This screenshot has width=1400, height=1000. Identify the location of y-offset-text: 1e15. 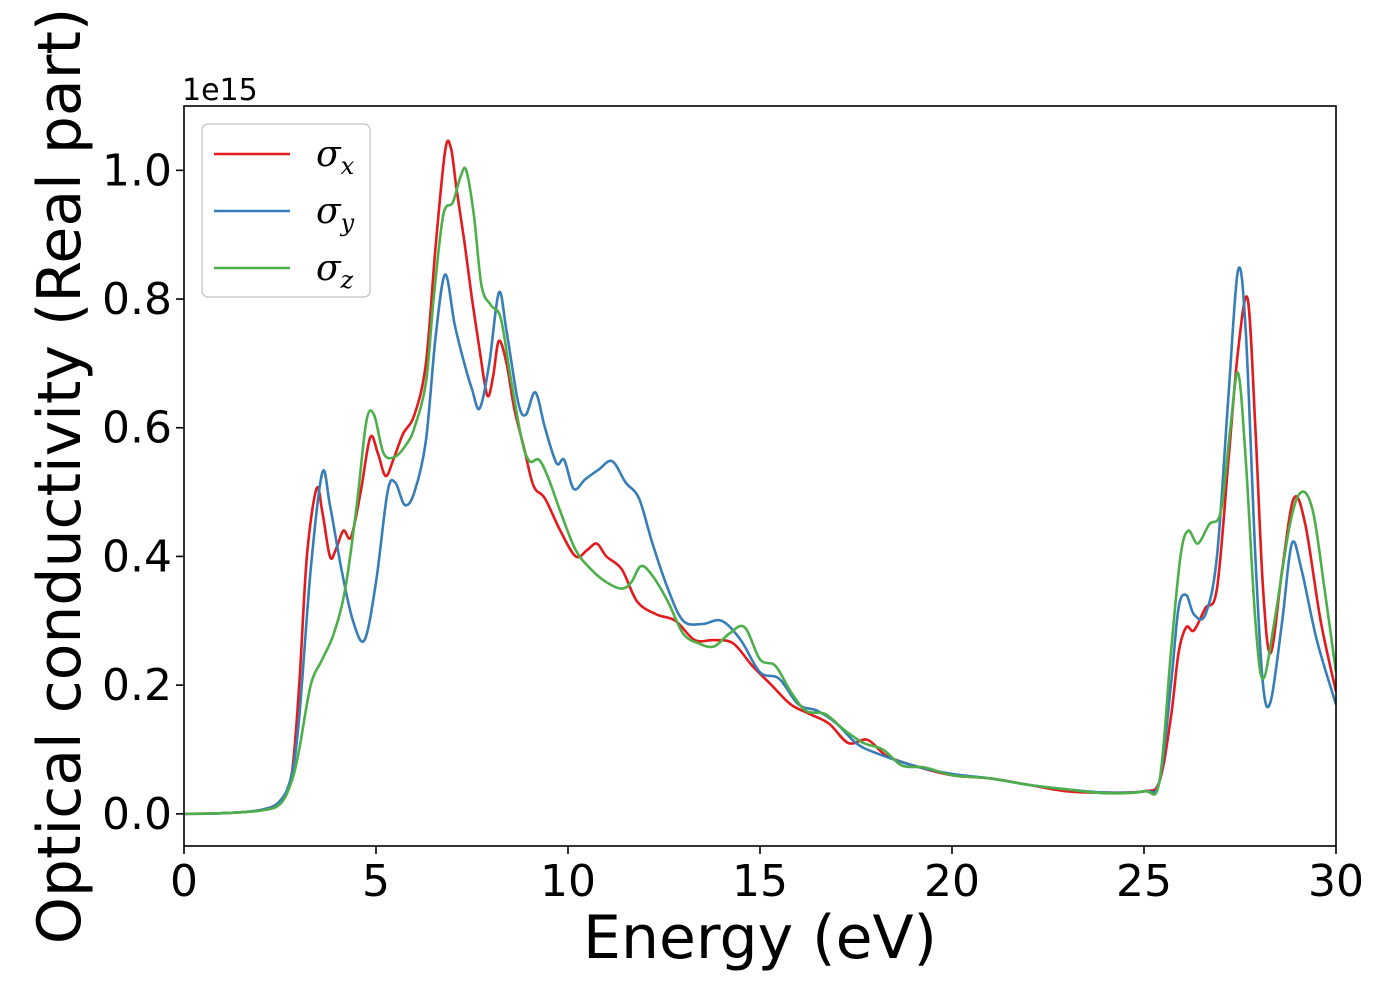
(220, 90).